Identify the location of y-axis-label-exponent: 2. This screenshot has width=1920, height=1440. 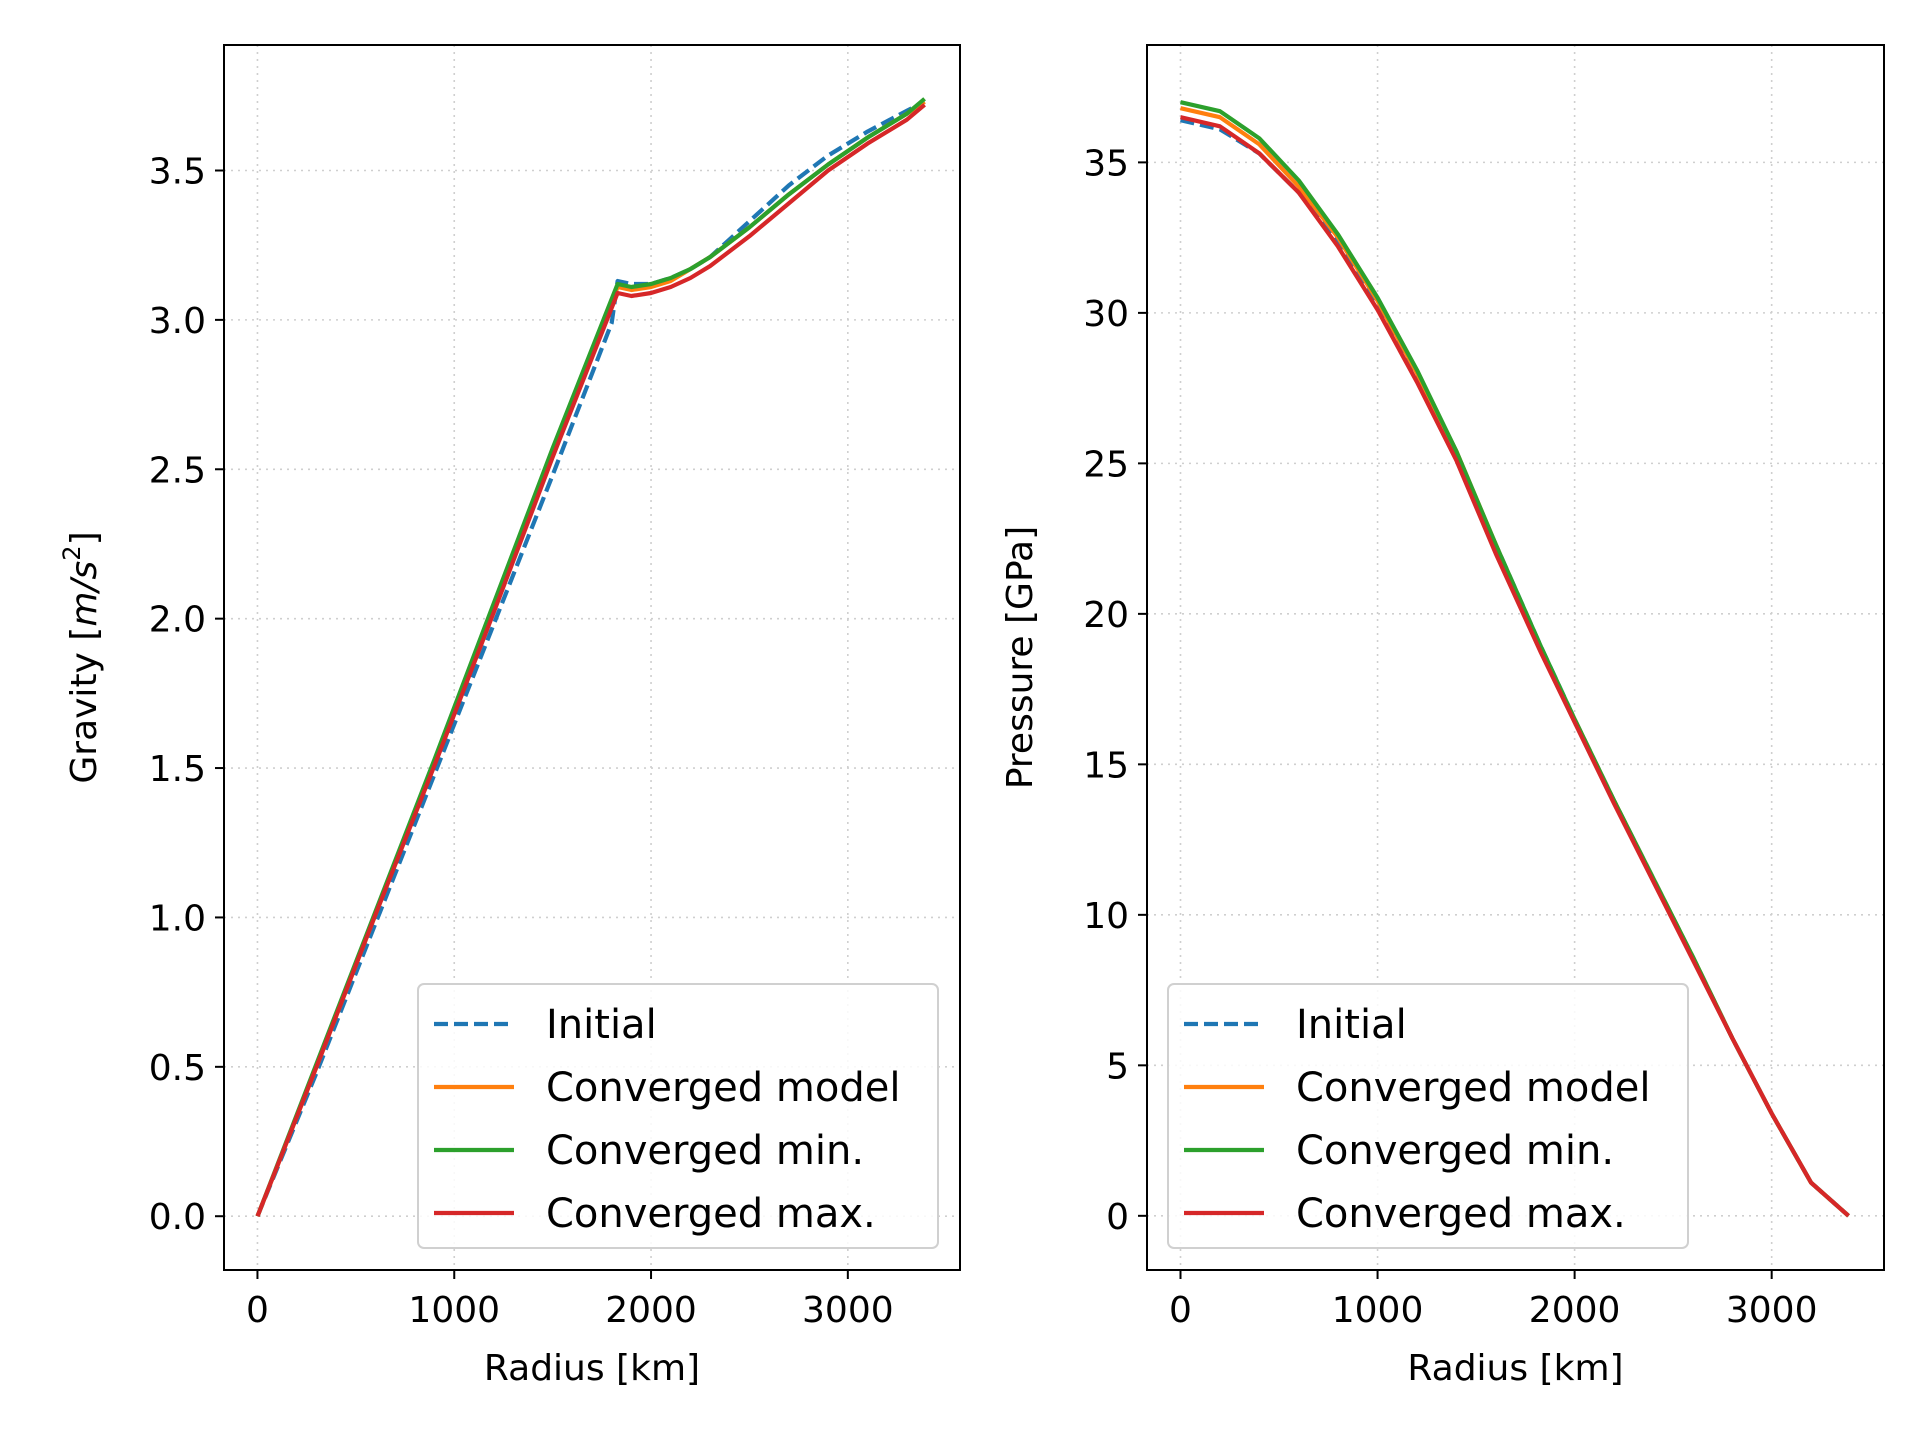
(72, 552).